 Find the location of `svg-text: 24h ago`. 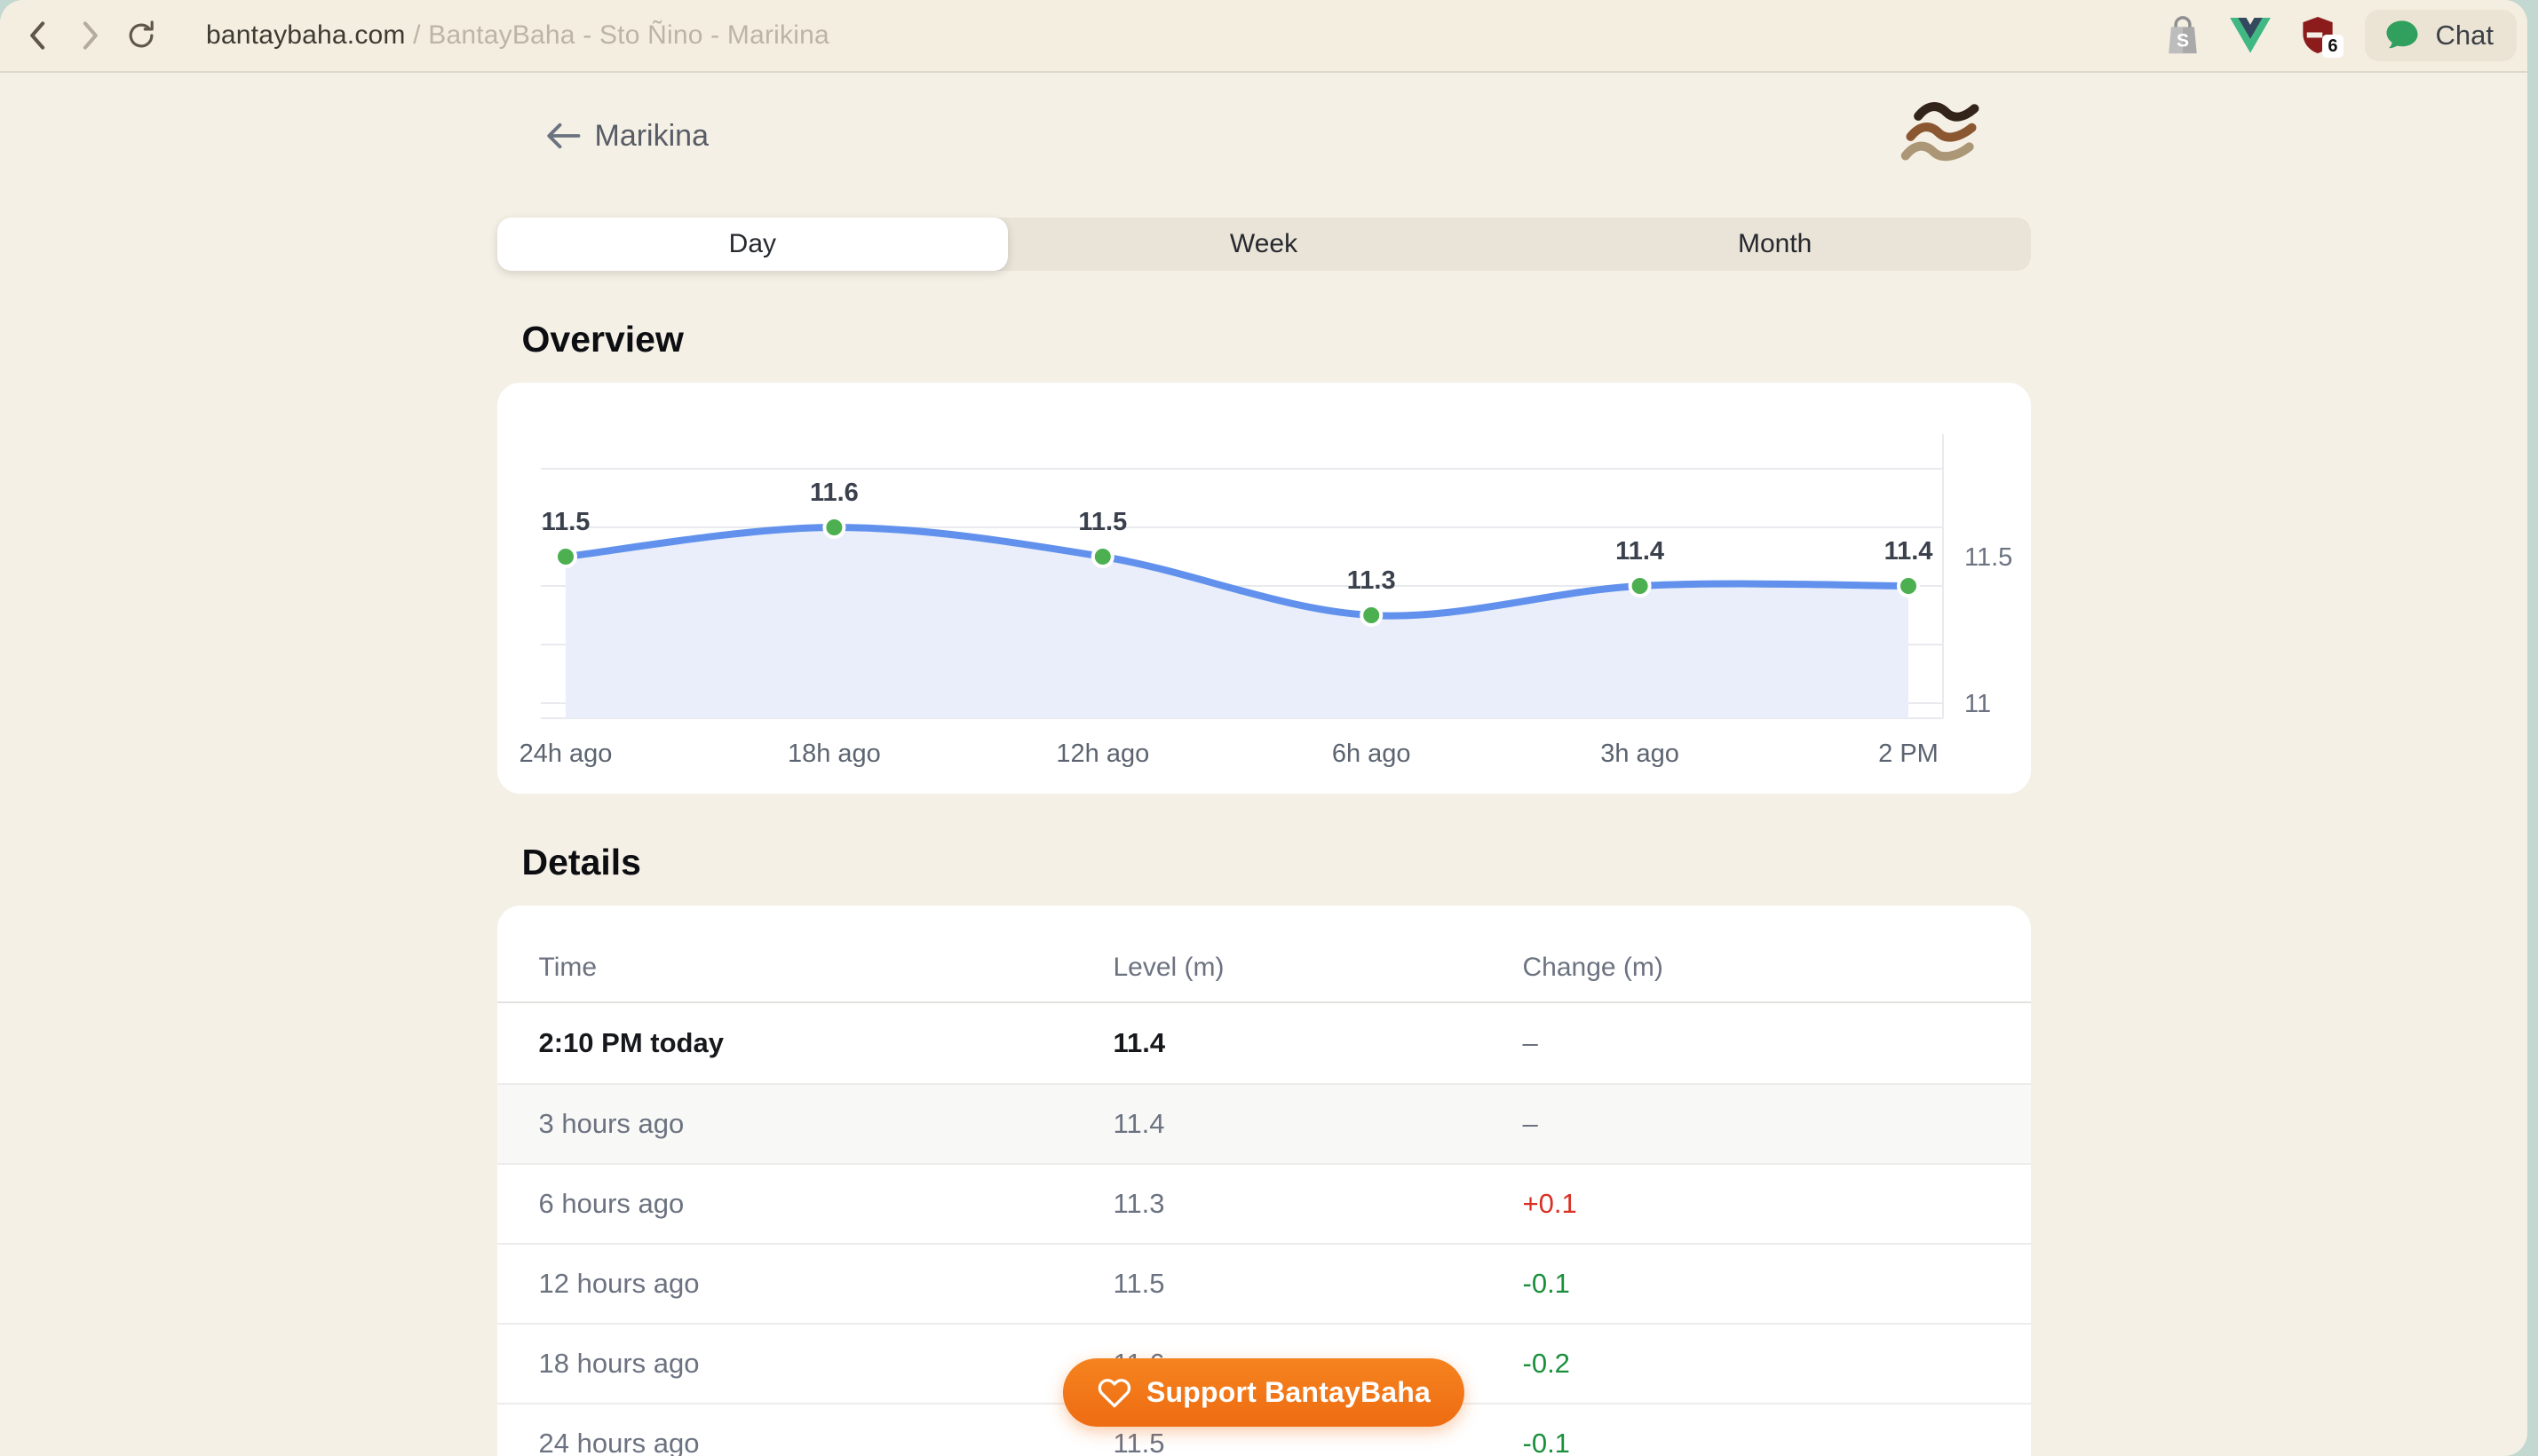

svg-text: 24h ago is located at coordinates (565, 754).